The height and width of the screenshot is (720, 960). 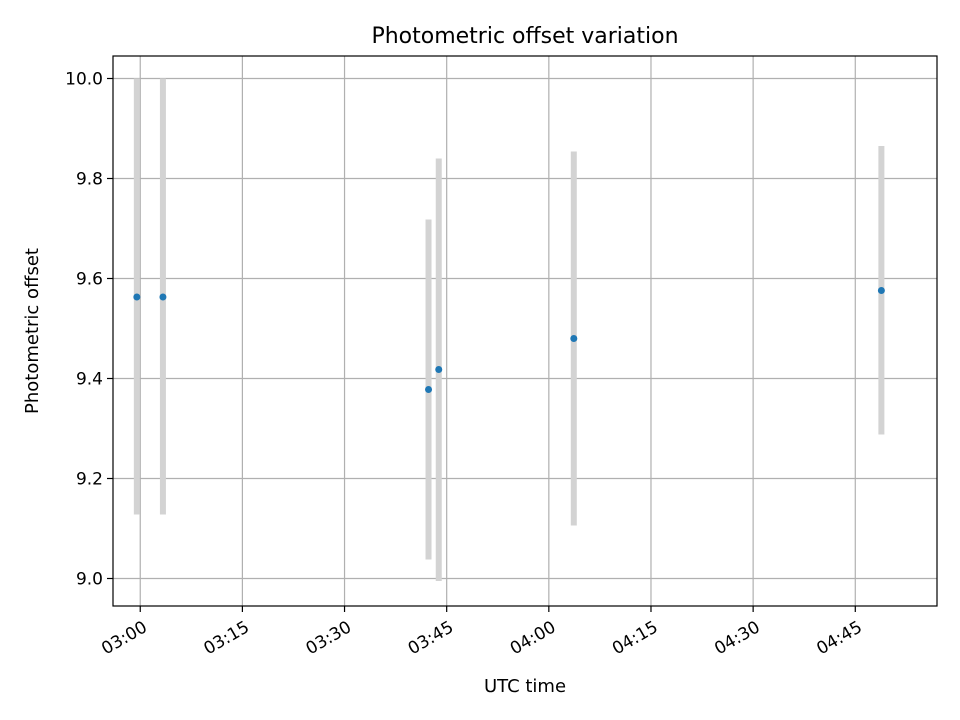 What do you see at coordinates (509, 340) in the screenshot?
I see `data-points` at bounding box center [509, 340].